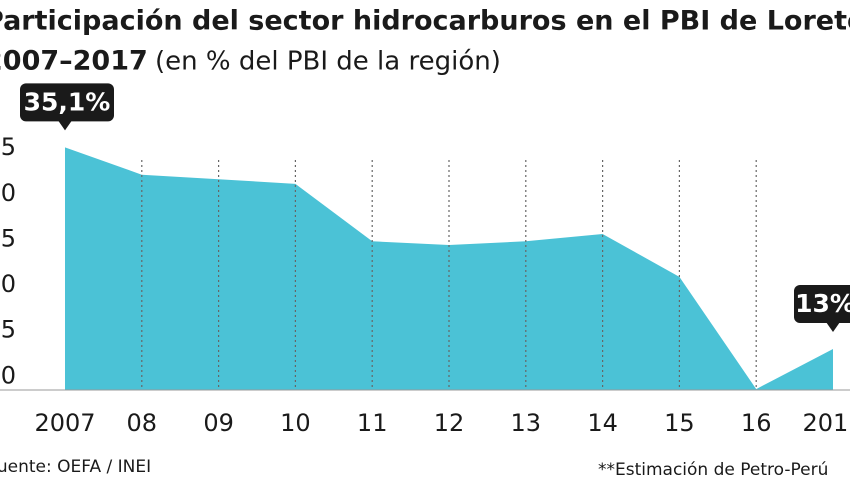  Describe the element at coordinates (8, 238) in the screenshot. I see `y-tick-label: 25` at that location.